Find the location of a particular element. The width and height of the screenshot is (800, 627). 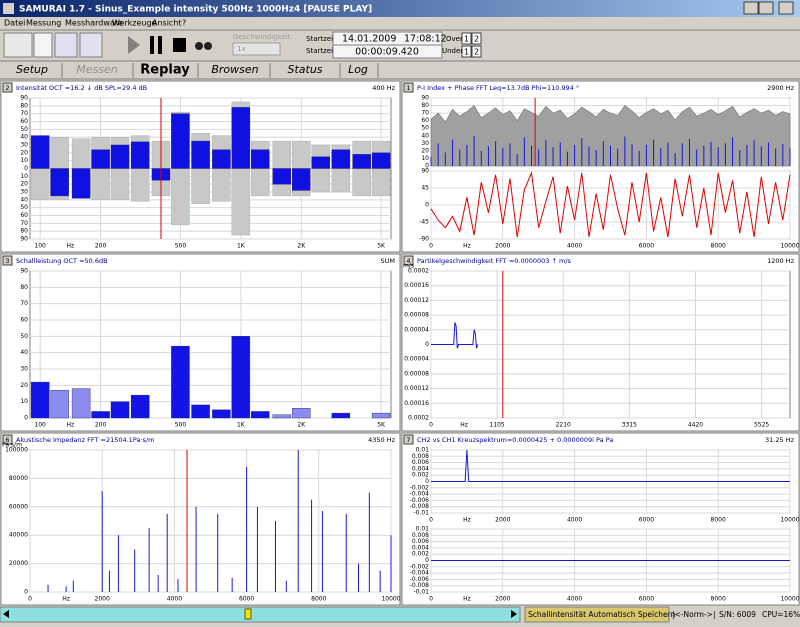

y-tick-label: -0.002 is located at coordinates (420, 566).